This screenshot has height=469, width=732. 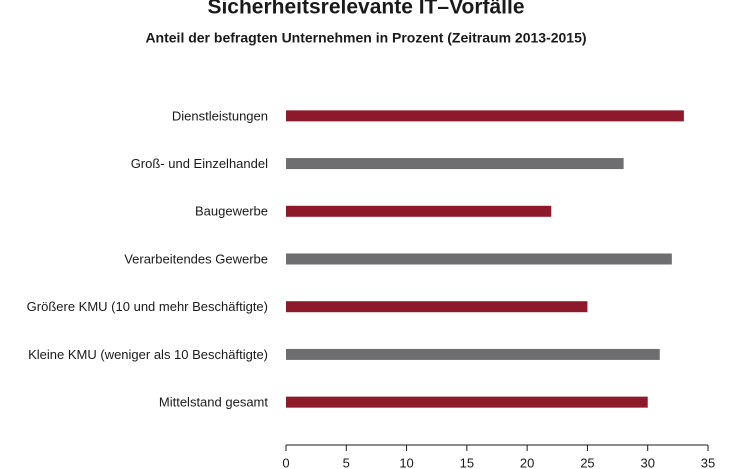 What do you see at coordinates (587, 462) in the screenshot?
I see `x-tick-label: 25` at bounding box center [587, 462].